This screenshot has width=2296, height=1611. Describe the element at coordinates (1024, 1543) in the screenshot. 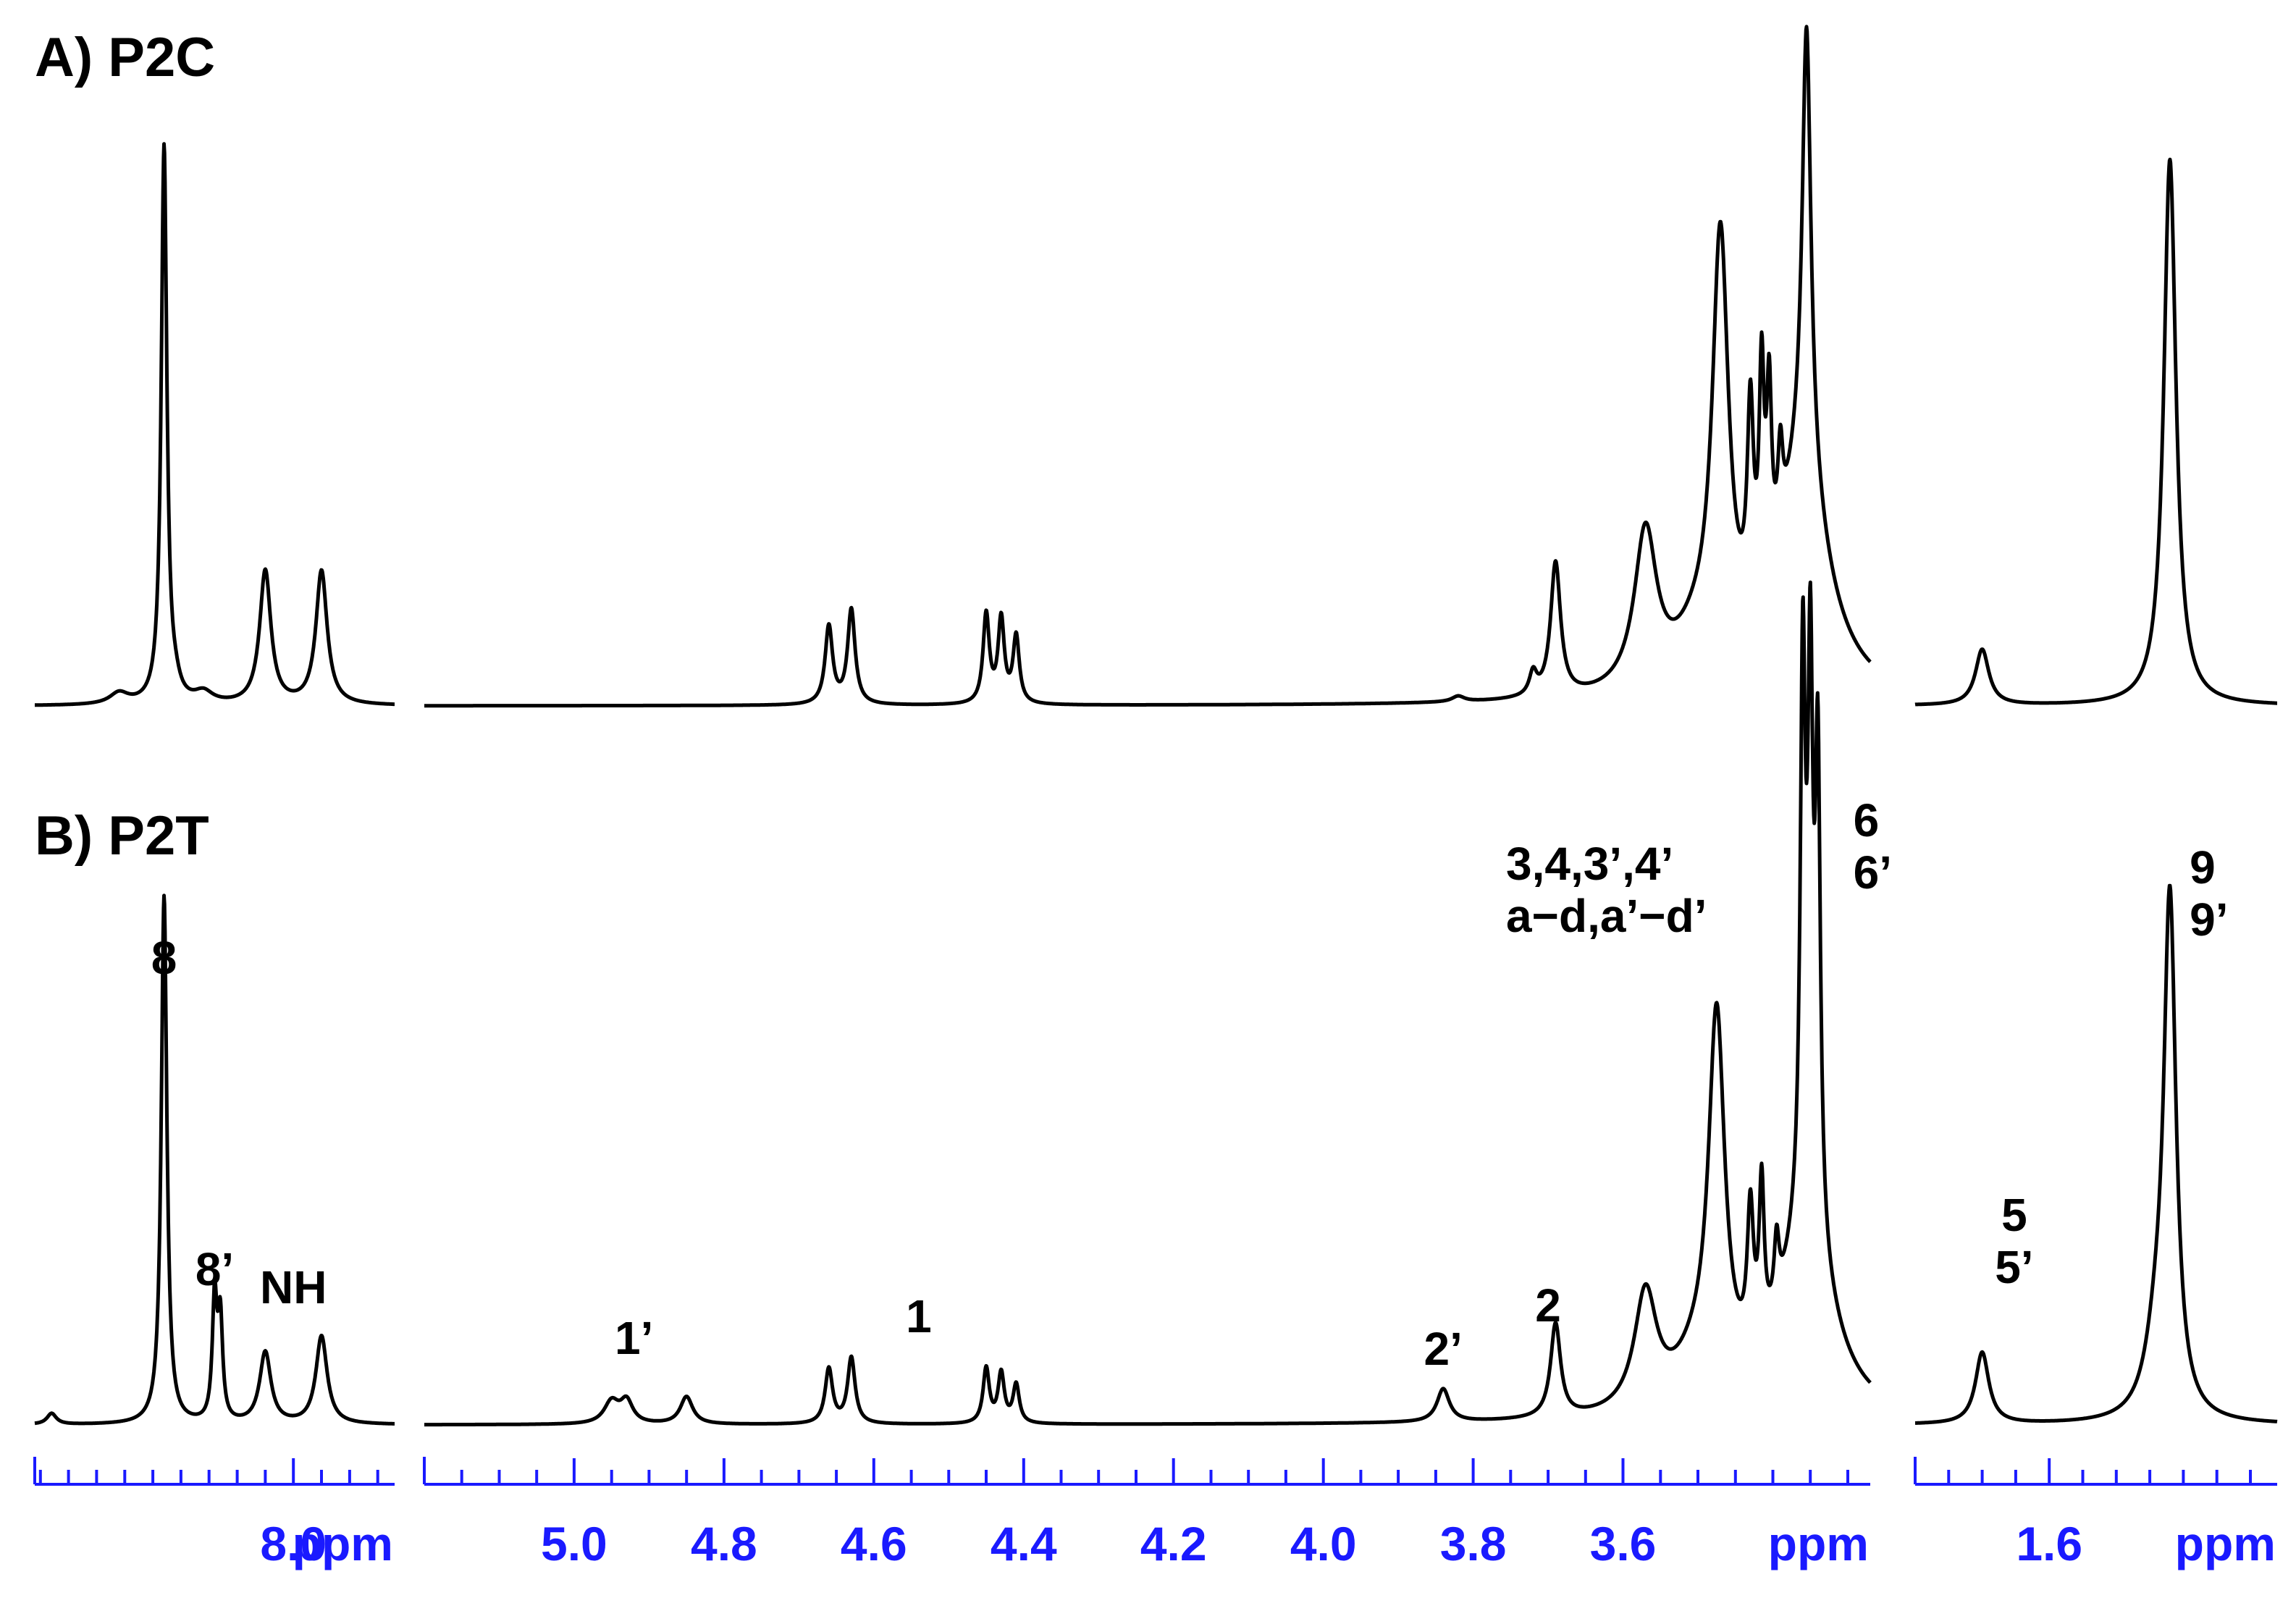

I see `tick-label-4.4: 4.4` at that location.